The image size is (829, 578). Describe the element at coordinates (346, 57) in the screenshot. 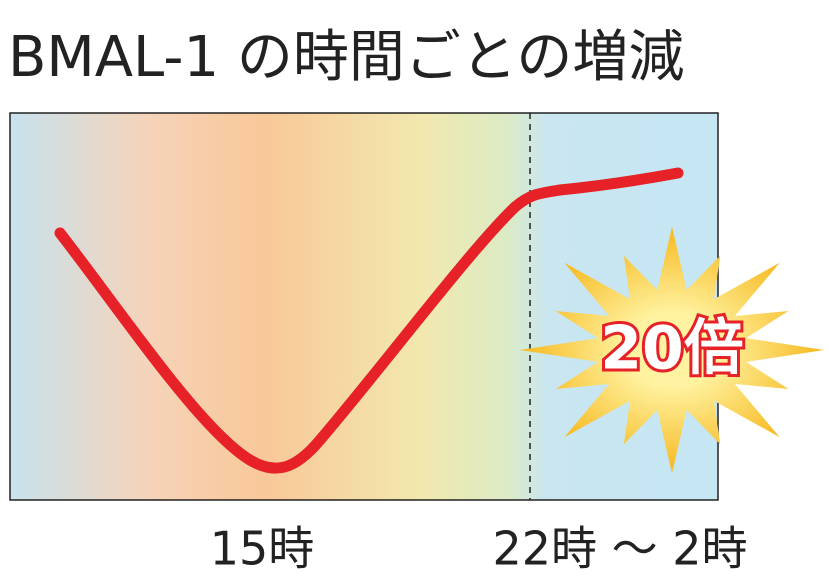

I see `title: BMAL-1 の時間ごとの増減` at that location.